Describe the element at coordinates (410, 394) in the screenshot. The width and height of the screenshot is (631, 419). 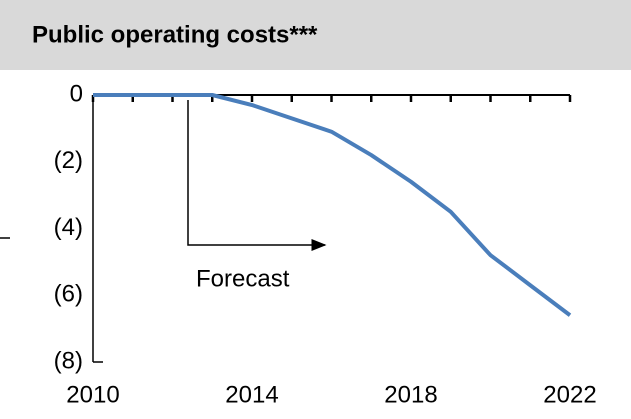
I see `x-tick-label: 2018` at that location.